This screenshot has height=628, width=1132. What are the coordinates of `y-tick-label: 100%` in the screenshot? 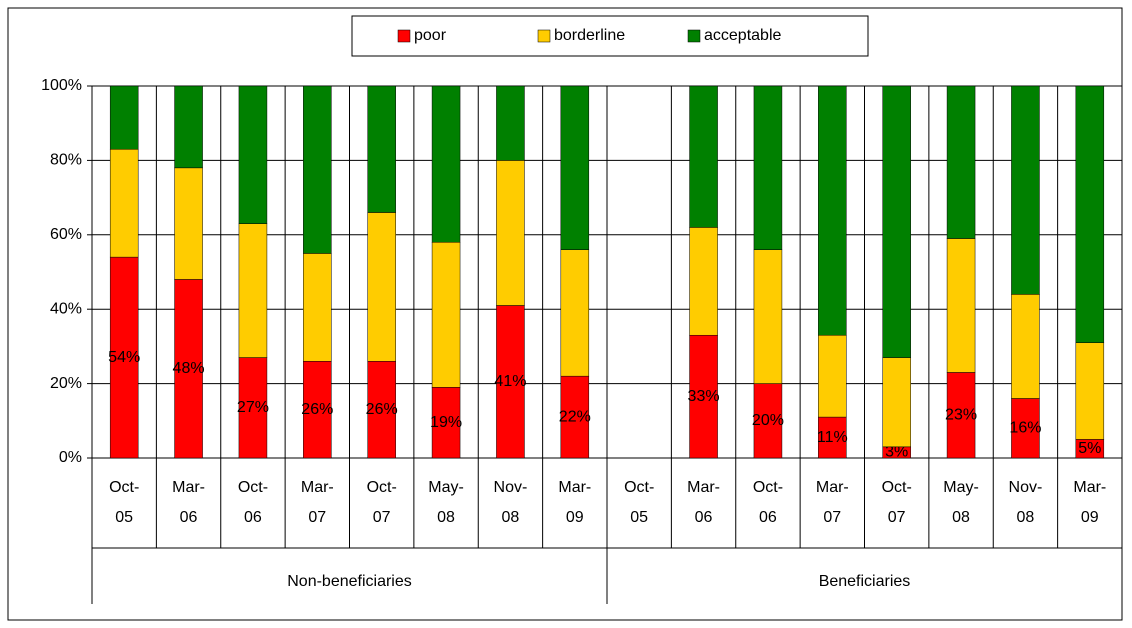 It's located at (61, 85).